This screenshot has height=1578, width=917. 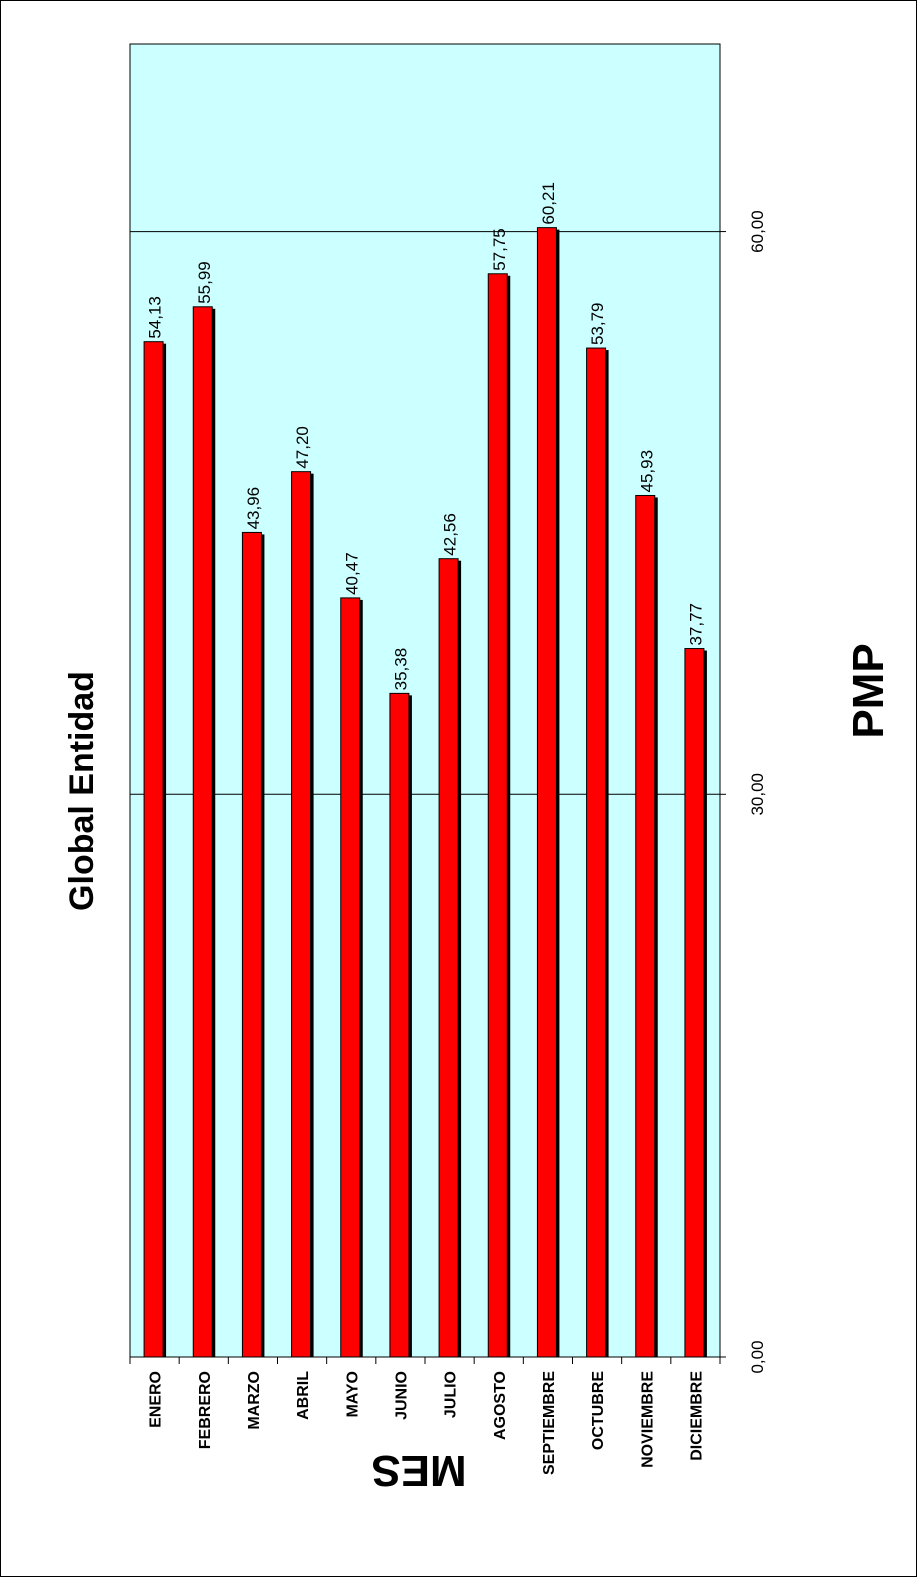 I want to click on value-tick-label: 30,00, so click(x=757, y=794).